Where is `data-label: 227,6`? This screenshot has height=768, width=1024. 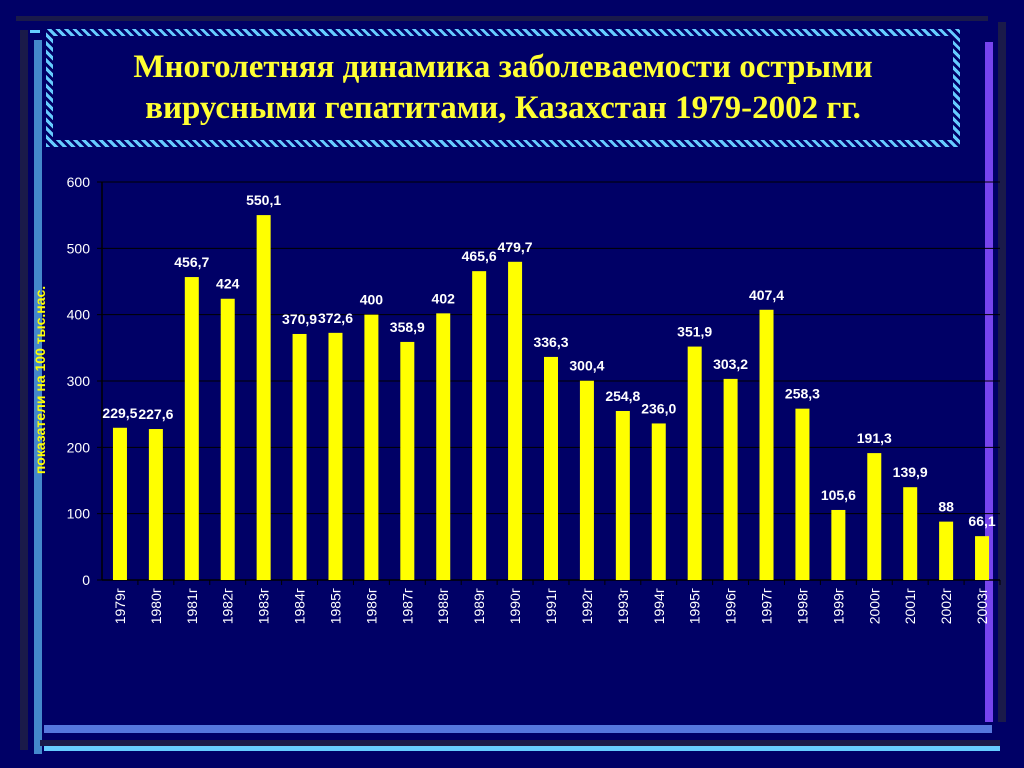
data-label: 227,6 is located at coordinates (155, 414).